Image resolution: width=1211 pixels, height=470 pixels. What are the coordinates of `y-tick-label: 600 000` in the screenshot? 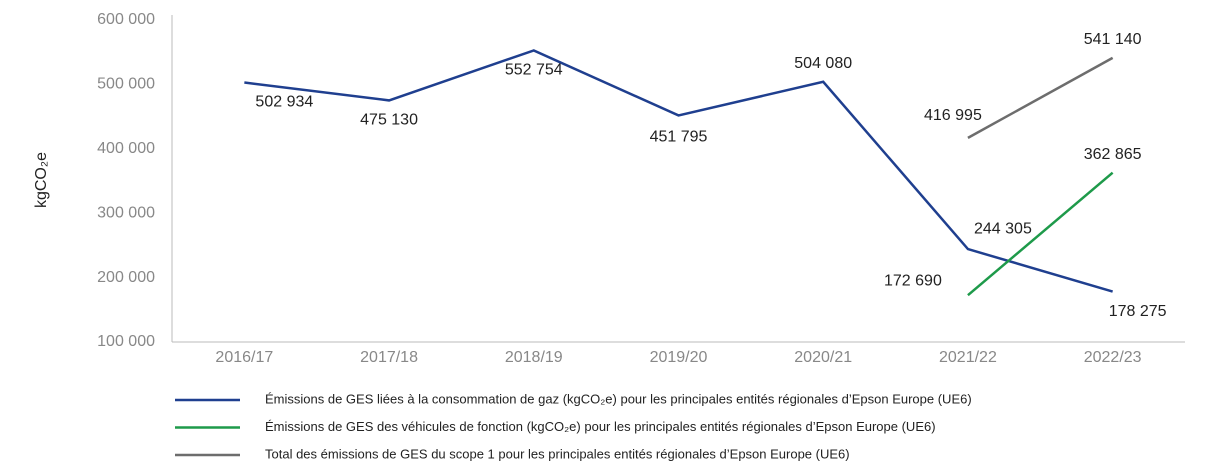 It's located at (126, 19).